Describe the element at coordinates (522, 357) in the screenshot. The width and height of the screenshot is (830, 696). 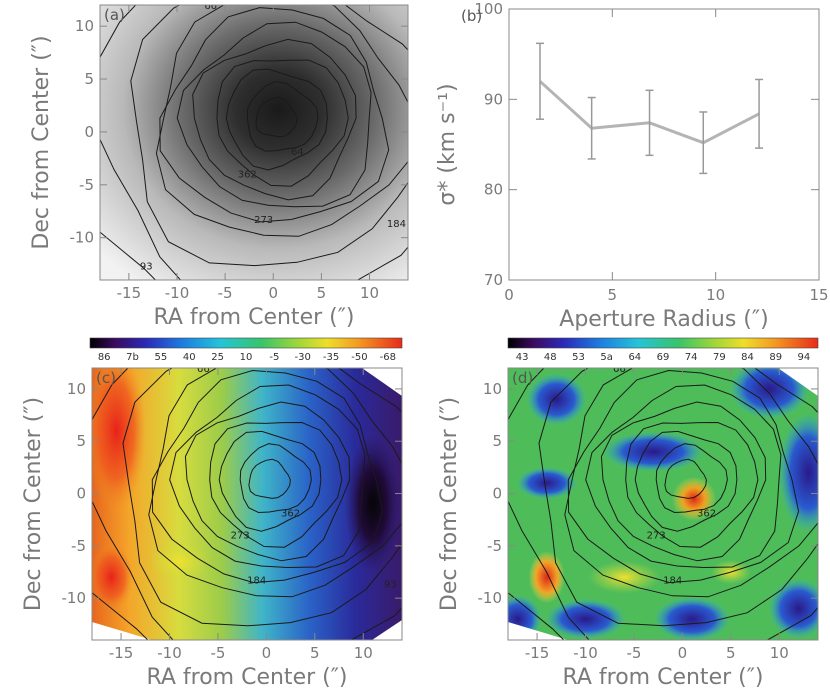
I see `colorbar-tick-label: 43` at that location.